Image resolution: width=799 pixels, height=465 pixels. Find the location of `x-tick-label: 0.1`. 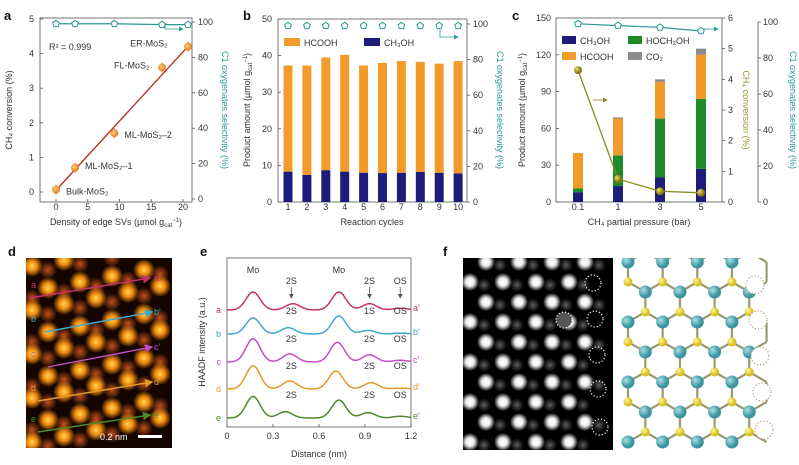

x-tick-label: 0.1 is located at coordinates (578, 207).